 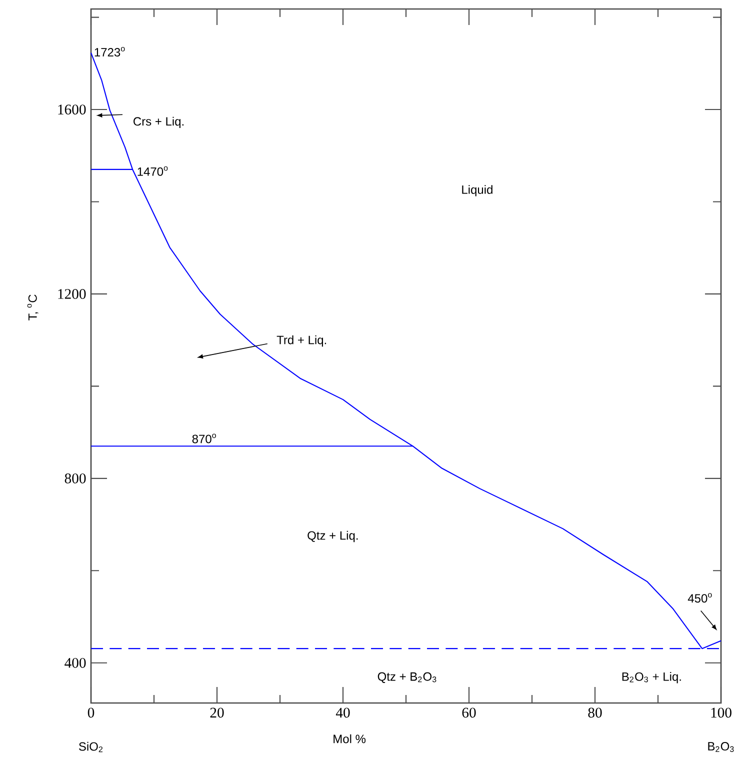 What do you see at coordinates (333, 536) in the screenshot?
I see `annotation: Qtz + Liq.` at bounding box center [333, 536].